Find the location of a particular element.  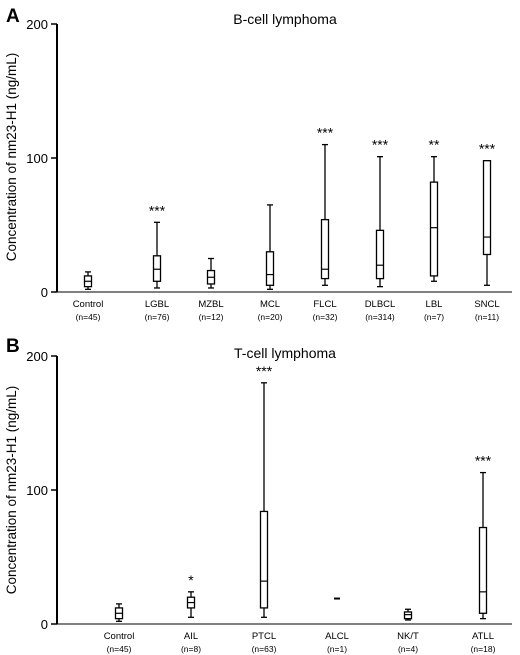

panel-b-x-tick-label: NK/T is located at coordinates (408, 636).